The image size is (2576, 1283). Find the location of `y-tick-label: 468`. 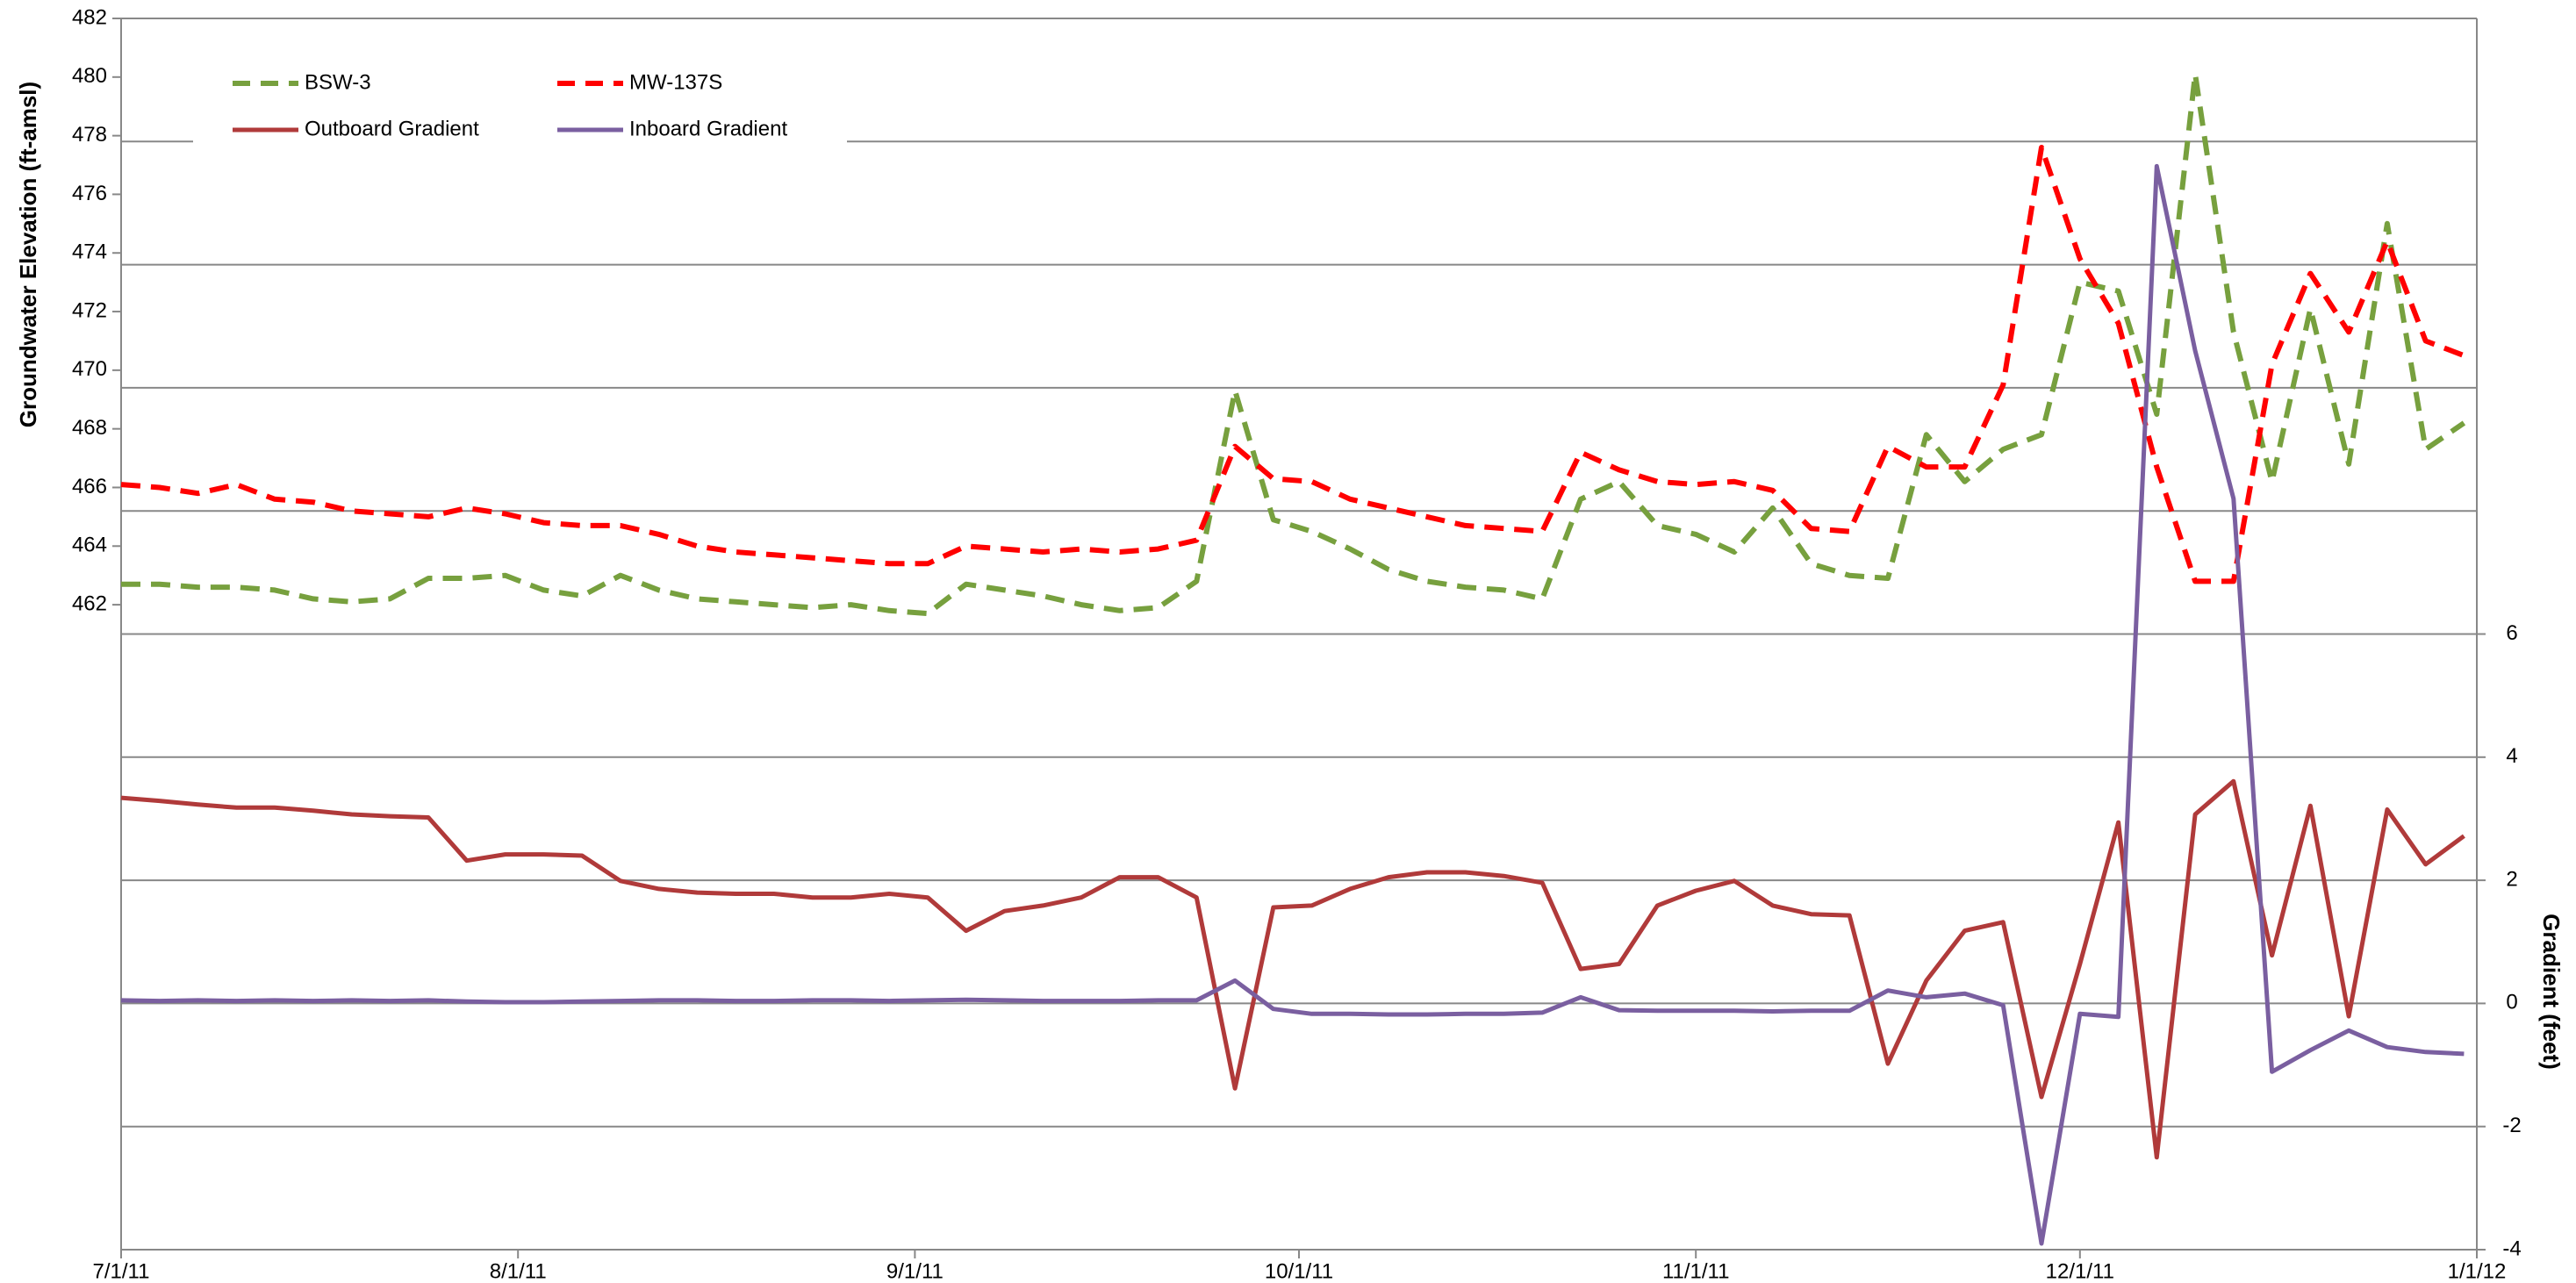

y-tick-label: 468 is located at coordinates (90, 428).